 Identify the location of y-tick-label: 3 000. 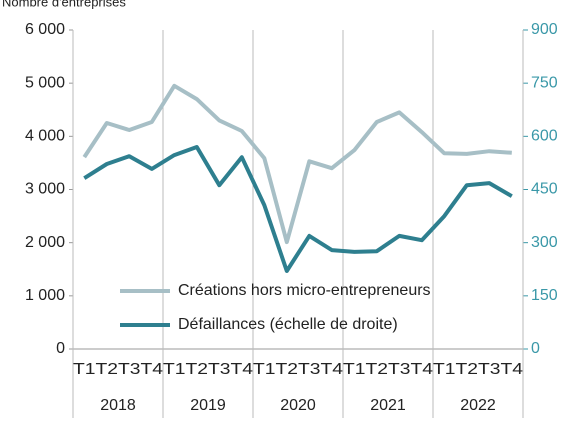
(45, 189).